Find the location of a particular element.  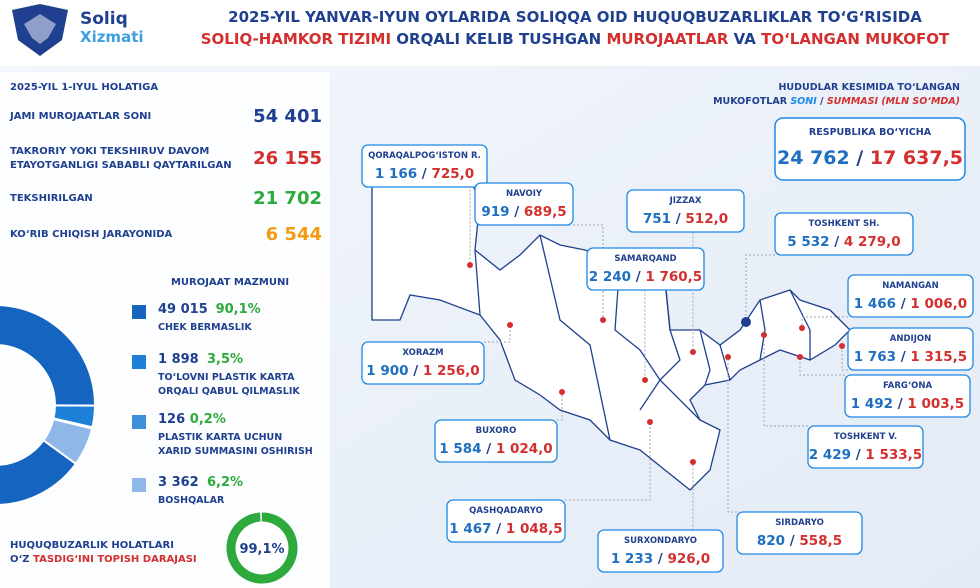

region-values: 1 763 / 1 315,5 is located at coordinates (910, 357).